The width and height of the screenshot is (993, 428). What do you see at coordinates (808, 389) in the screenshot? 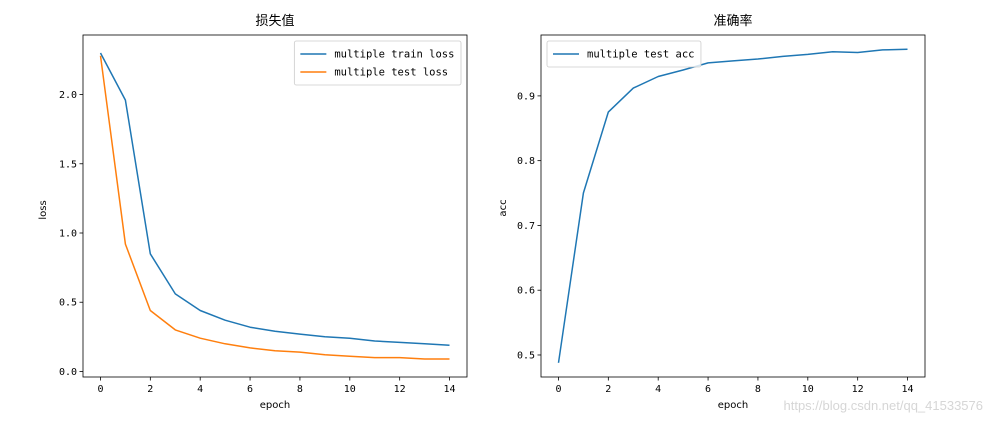
I see `accuracy-x-tick-label: 10` at bounding box center [808, 389].